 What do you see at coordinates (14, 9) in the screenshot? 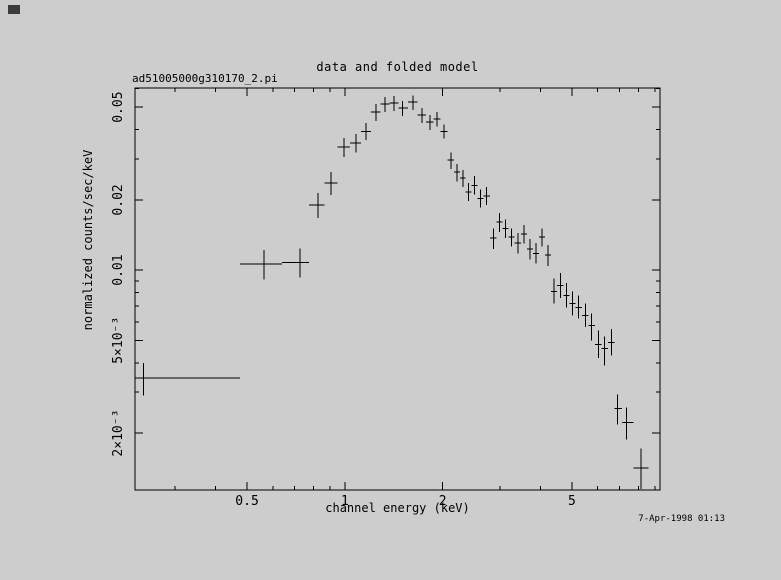
I see `window-corner-mark` at bounding box center [14, 9].